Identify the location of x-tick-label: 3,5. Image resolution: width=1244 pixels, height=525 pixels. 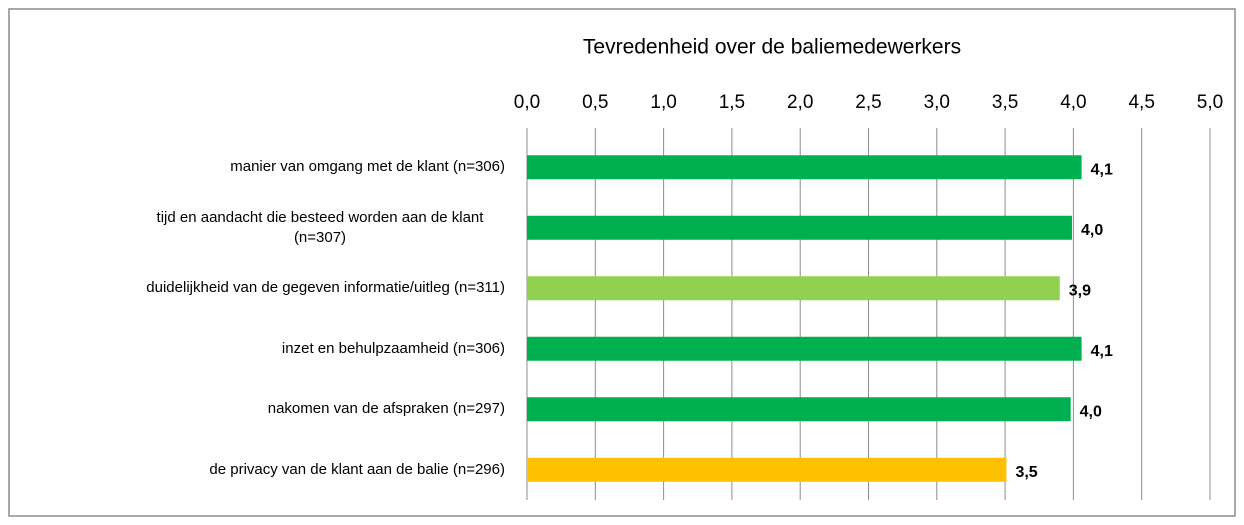
(1005, 102).